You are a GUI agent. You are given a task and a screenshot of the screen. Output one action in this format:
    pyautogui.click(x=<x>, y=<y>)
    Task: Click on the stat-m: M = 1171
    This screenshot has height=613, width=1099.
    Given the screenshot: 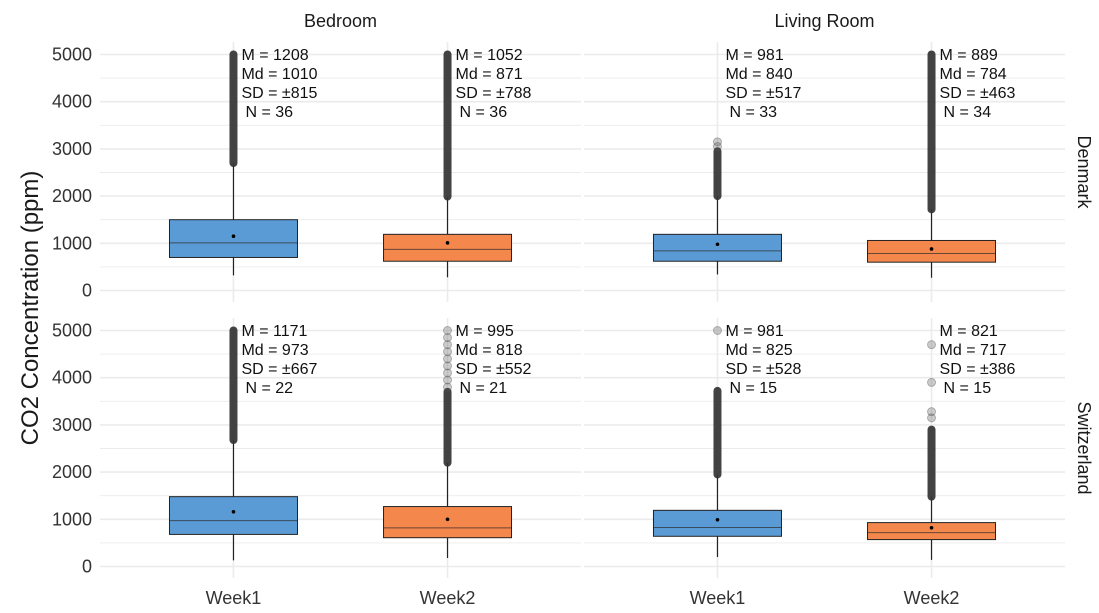 What is the action you would take?
    pyautogui.click(x=274, y=331)
    